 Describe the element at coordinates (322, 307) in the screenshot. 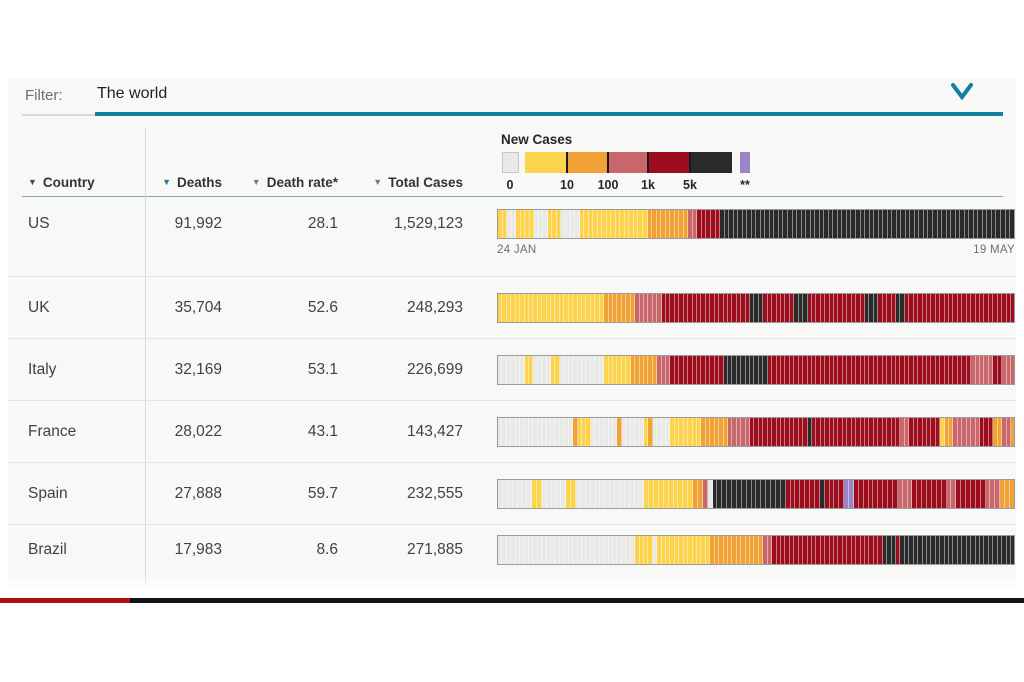

I see `death-rate-value: 52.6` at that location.